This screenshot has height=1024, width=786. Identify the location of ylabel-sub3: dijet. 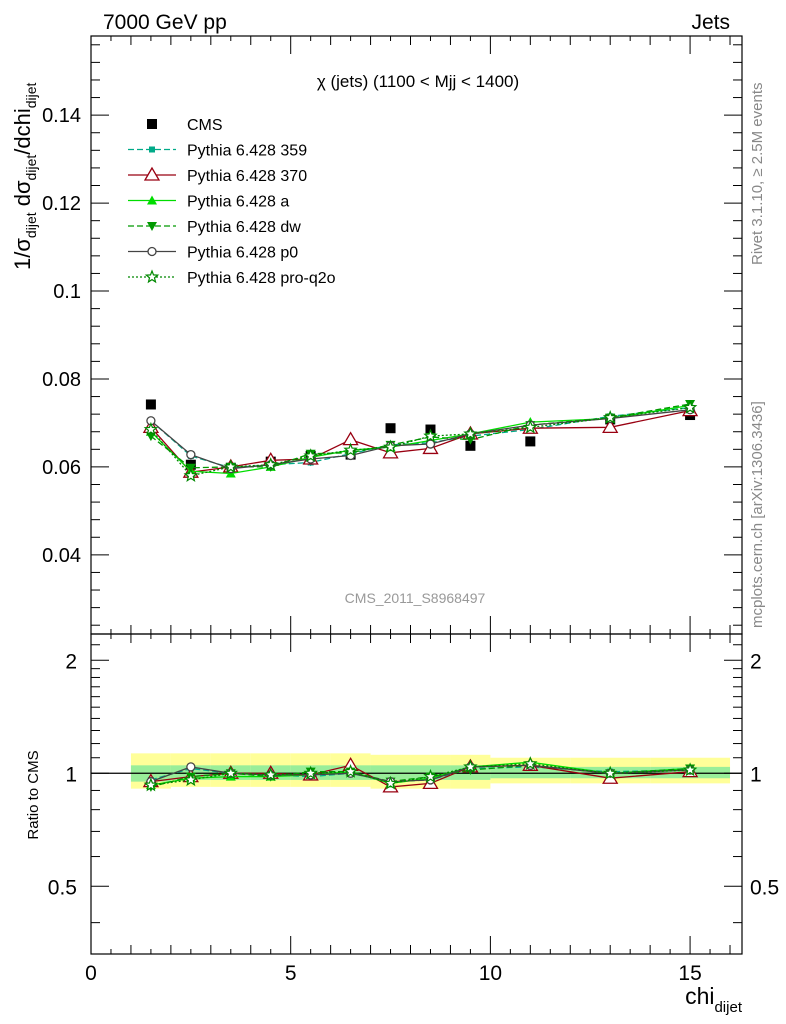
(31, 95).